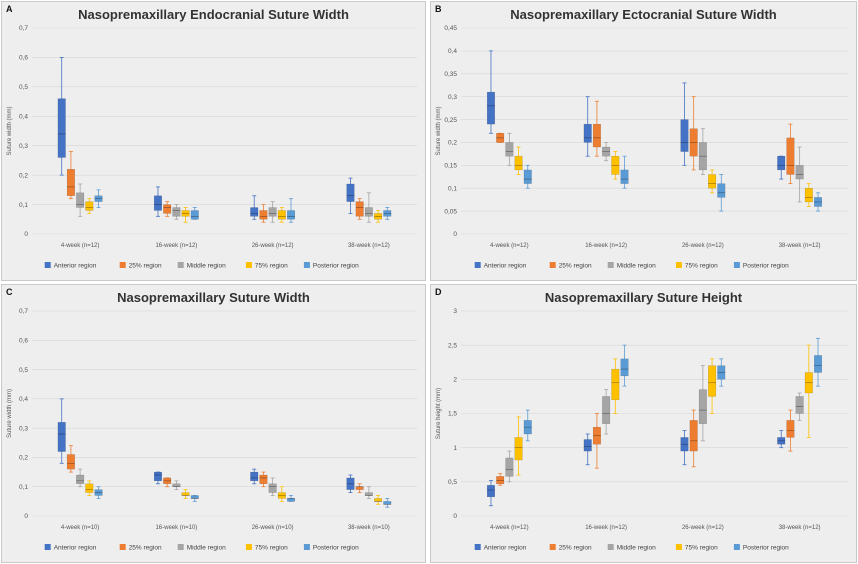 This screenshot has width=858, height=564. I want to click on y-tick-label: 1, so click(455, 448).